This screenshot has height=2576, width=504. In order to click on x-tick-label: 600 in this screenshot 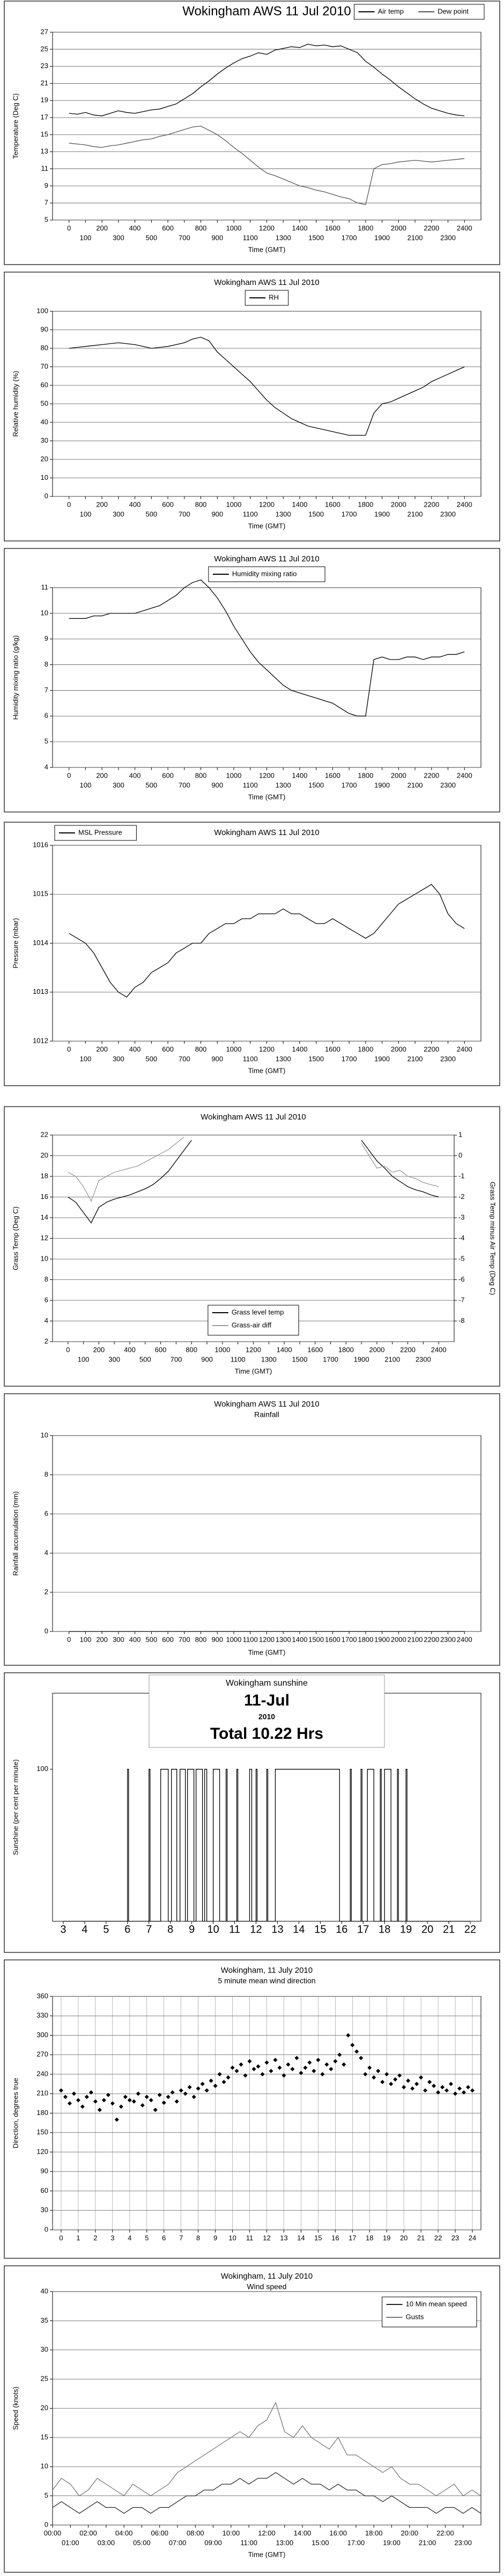, I will do `click(168, 1049)`.